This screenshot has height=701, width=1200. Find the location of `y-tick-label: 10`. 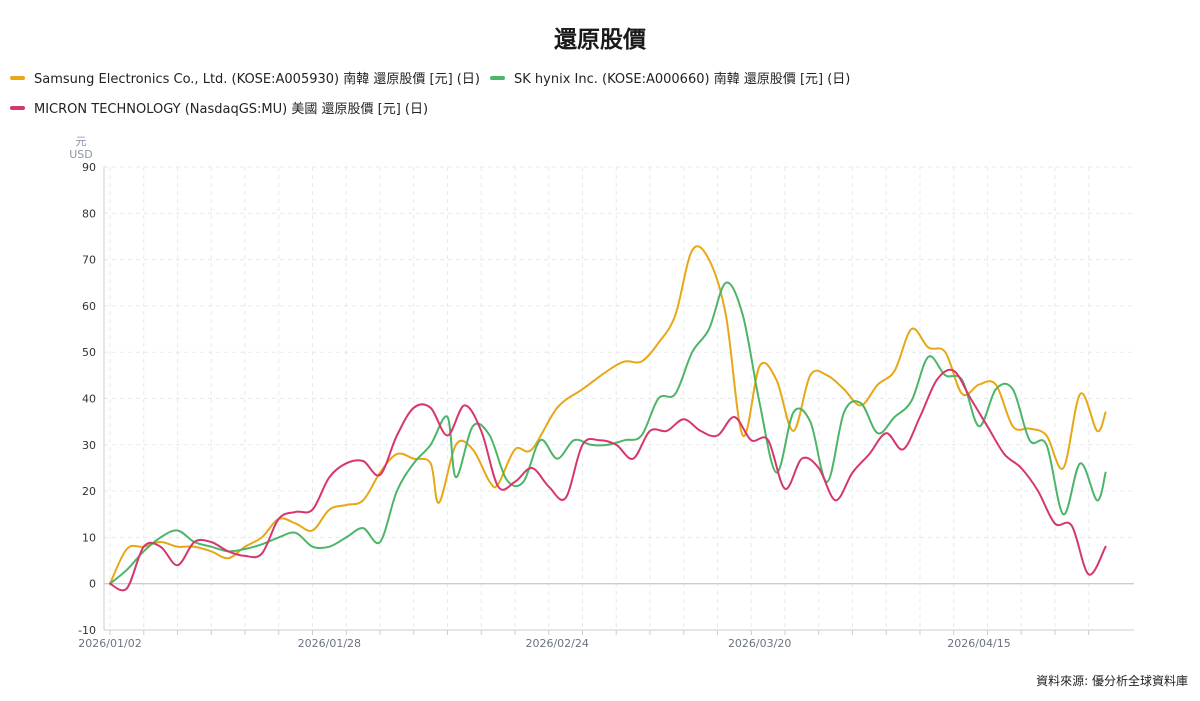

y-tick-label: 10 is located at coordinates (89, 537).